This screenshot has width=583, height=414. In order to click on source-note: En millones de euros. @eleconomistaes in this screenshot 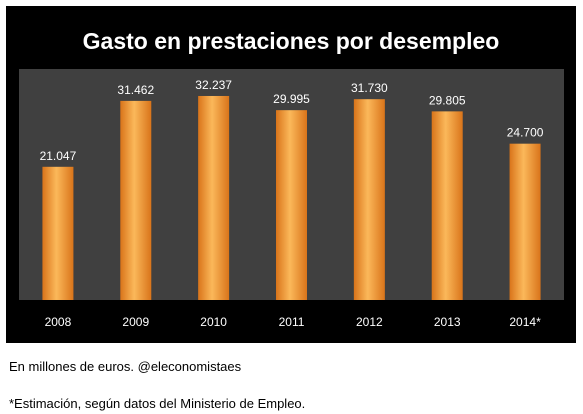, I will do `click(125, 366)`.